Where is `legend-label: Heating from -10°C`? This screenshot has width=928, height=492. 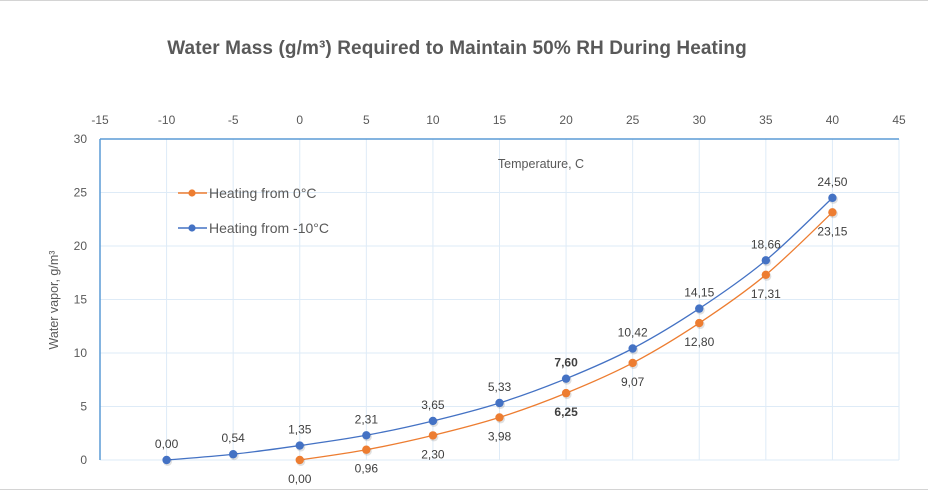
legend-label: Heating from -10°C is located at coordinates (269, 228).